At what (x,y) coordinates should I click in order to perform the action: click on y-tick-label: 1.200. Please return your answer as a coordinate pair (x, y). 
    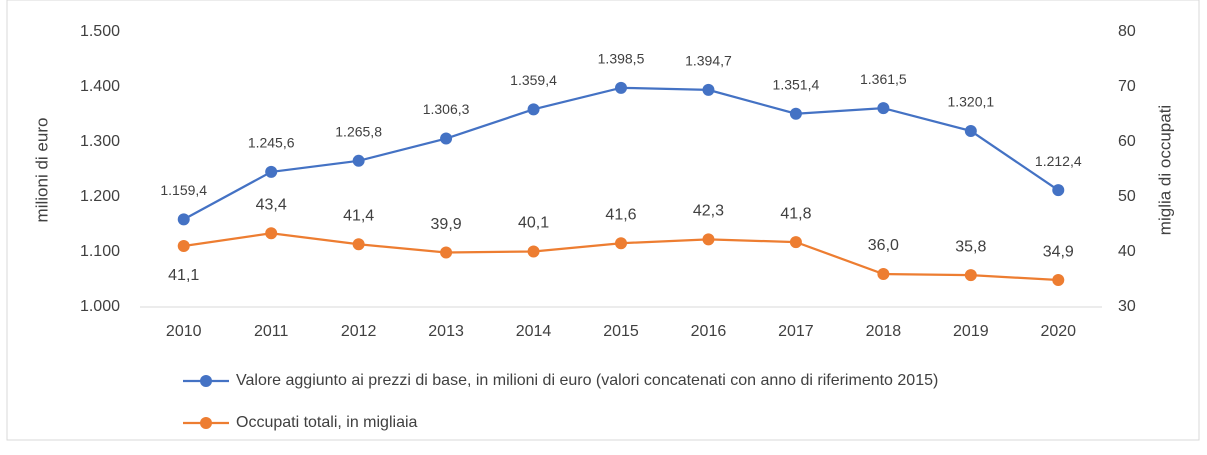
    Looking at the image, I should click on (100, 196).